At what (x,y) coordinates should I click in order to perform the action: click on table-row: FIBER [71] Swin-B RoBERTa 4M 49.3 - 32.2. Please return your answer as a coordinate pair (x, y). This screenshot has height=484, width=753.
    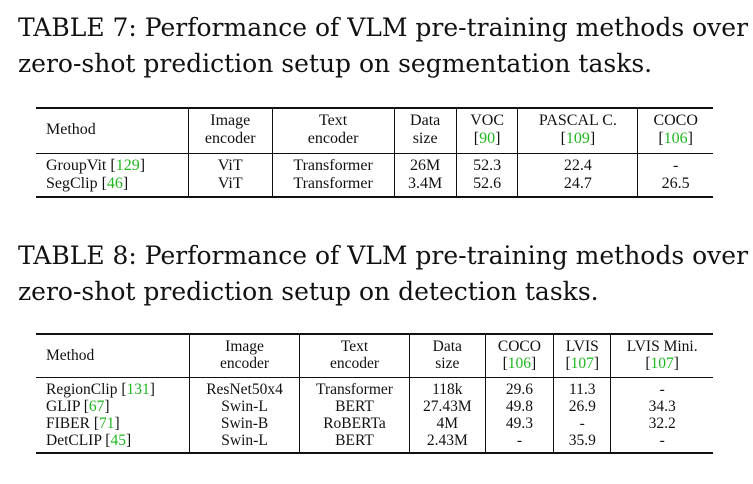
    Looking at the image, I should click on (374, 423).